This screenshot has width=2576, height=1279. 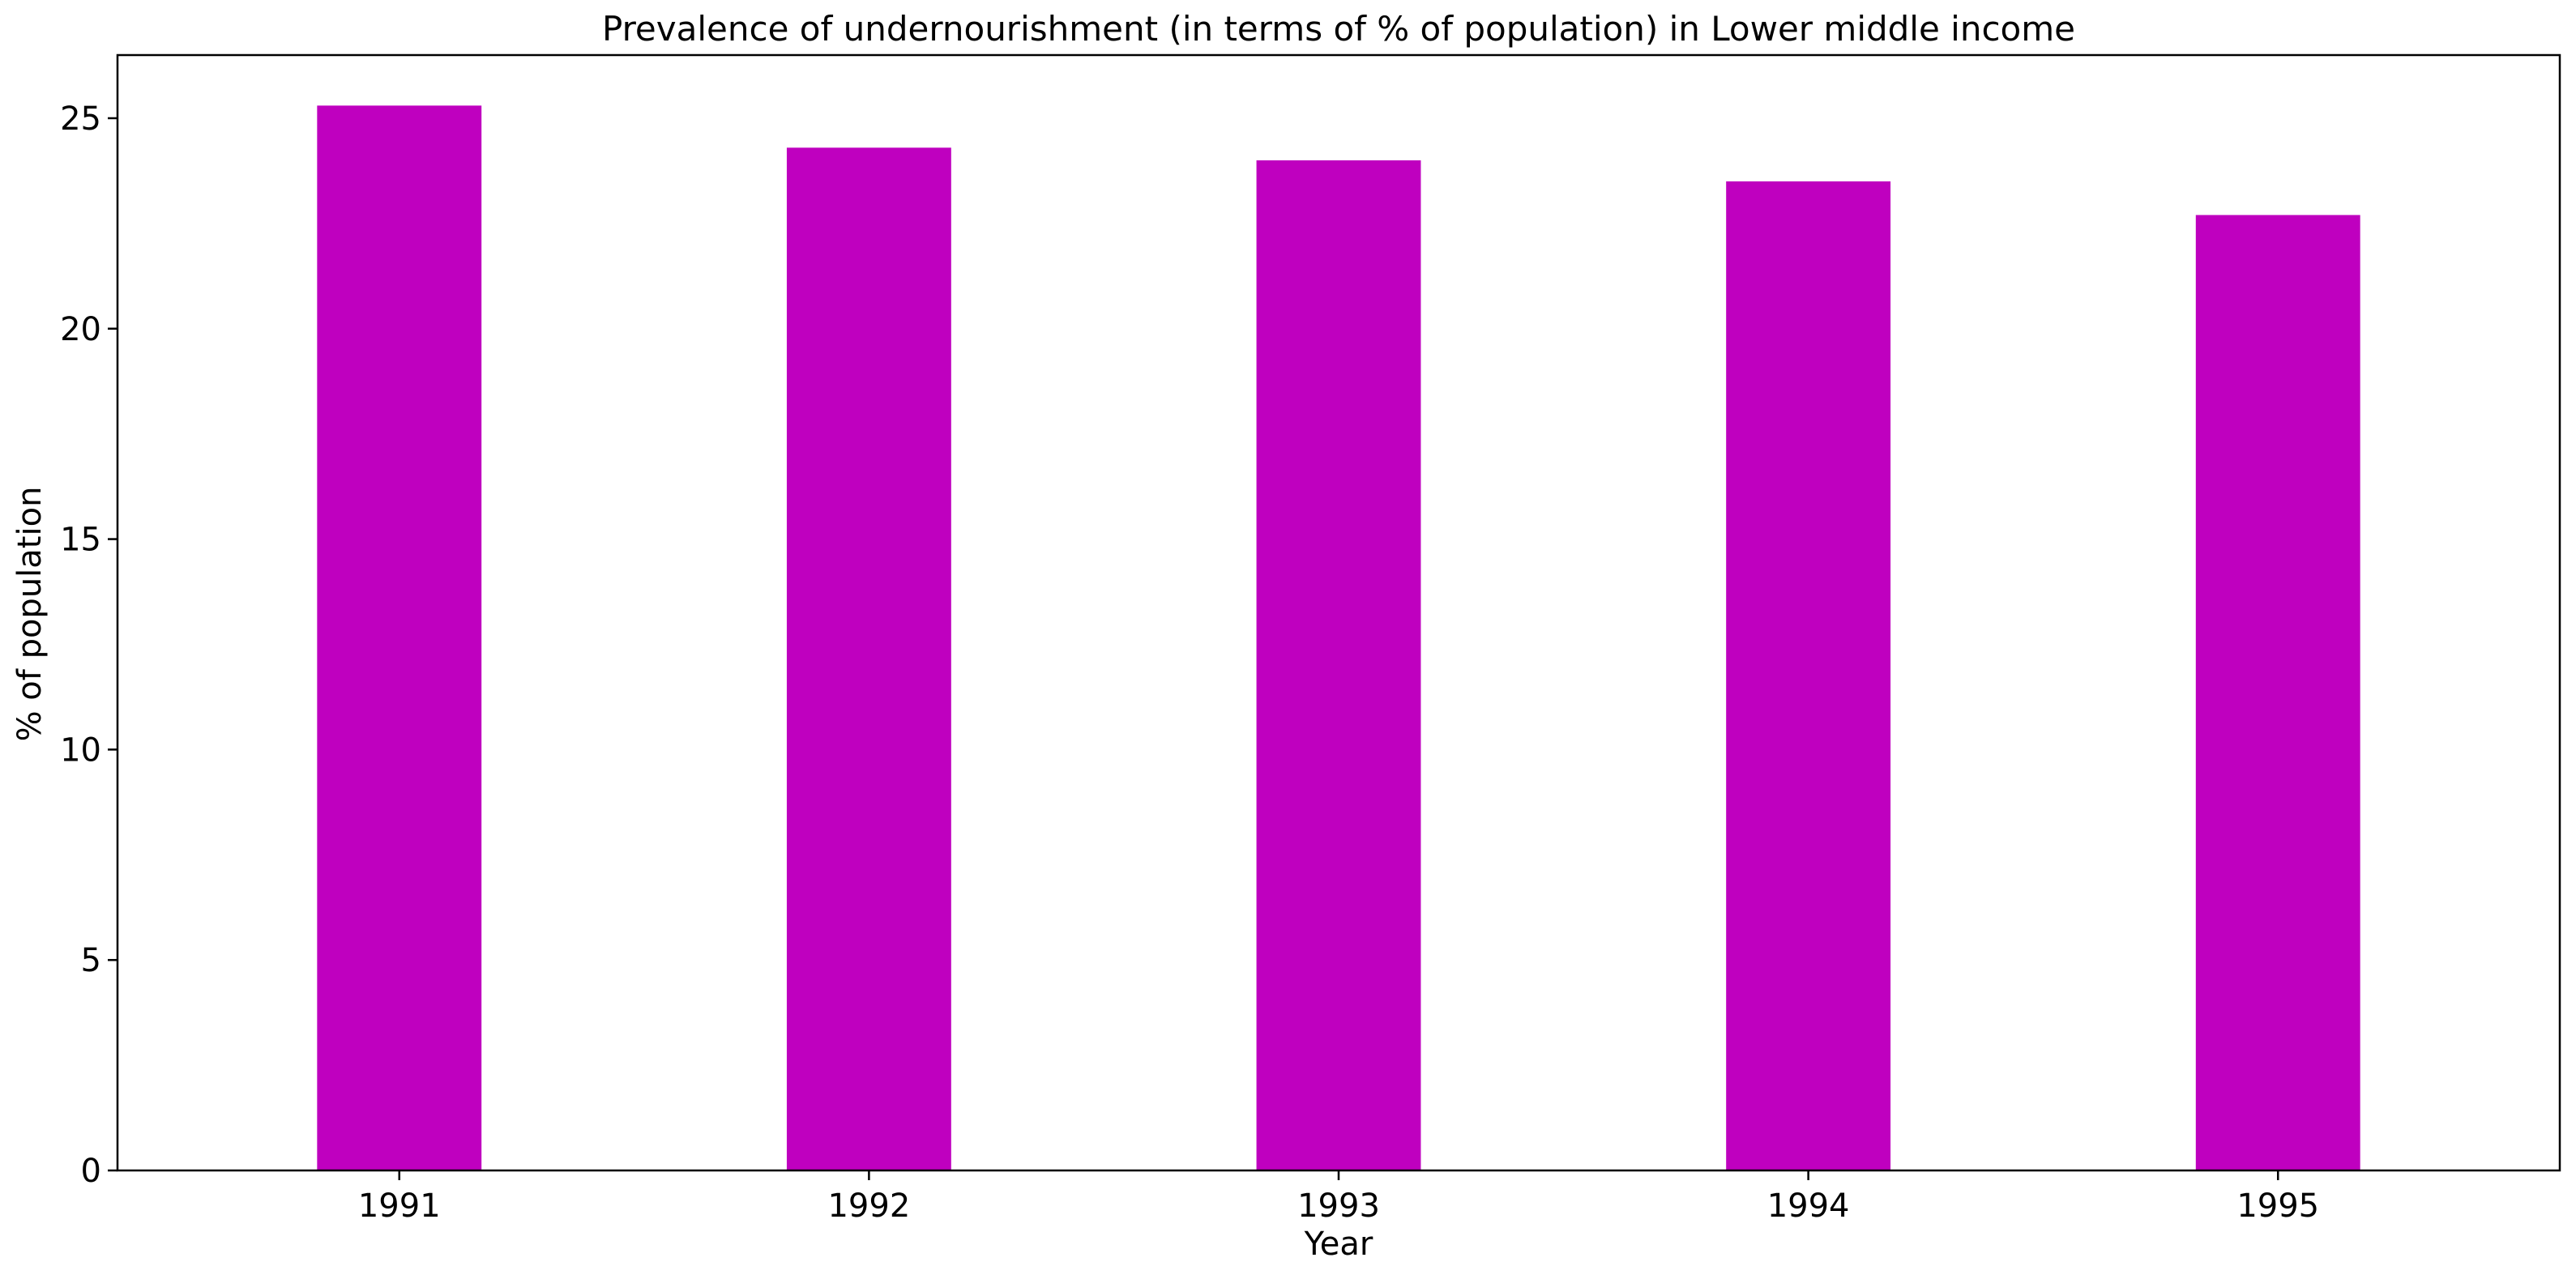 What do you see at coordinates (1338, 1244) in the screenshot?
I see `x-axis-title: Year` at bounding box center [1338, 1244].